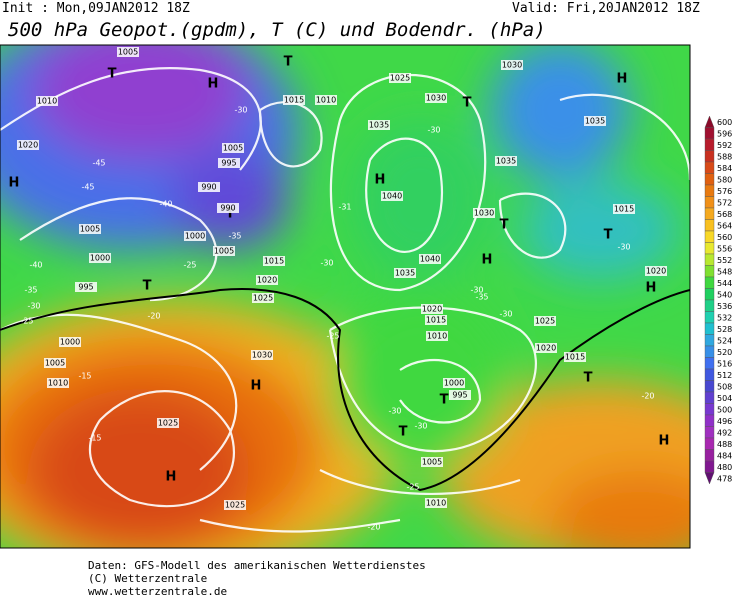 This screenshot has height=600, width=732. What do you see at coordinates (724, 444) in the screenshot?
I see `colorbar-label: 488` at bounding box center [724, 444].